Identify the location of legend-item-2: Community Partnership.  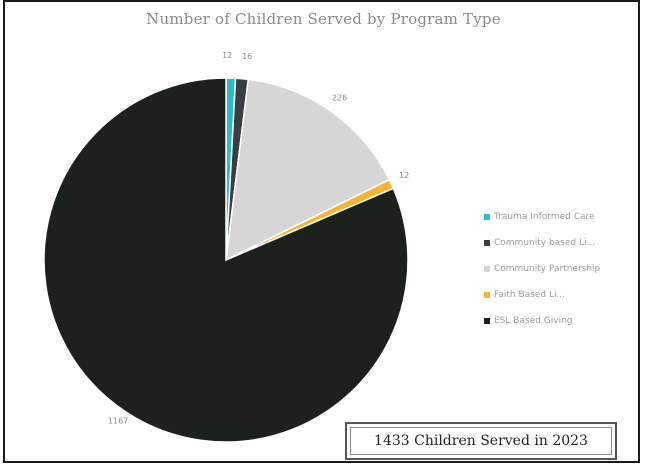
(542, 269).